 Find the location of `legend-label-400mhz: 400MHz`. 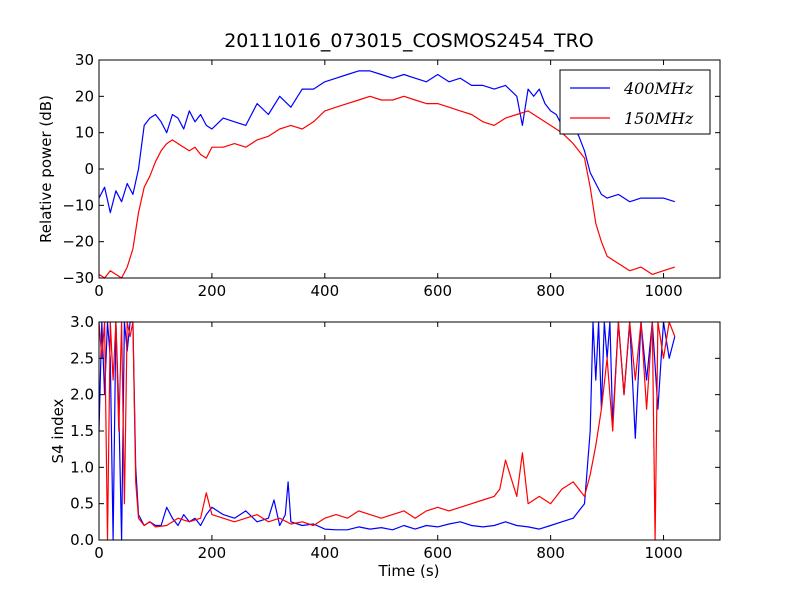

legend-label-400mhz: 400MHz is located at coordinates (658, 88).